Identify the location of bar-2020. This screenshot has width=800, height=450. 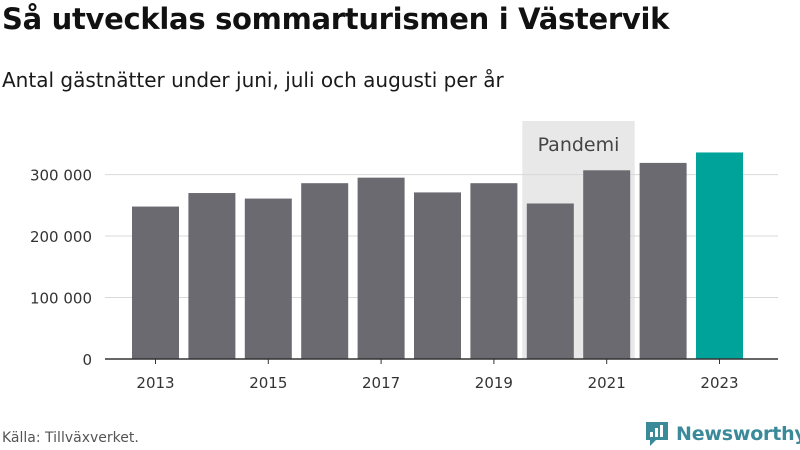
(550, 281).